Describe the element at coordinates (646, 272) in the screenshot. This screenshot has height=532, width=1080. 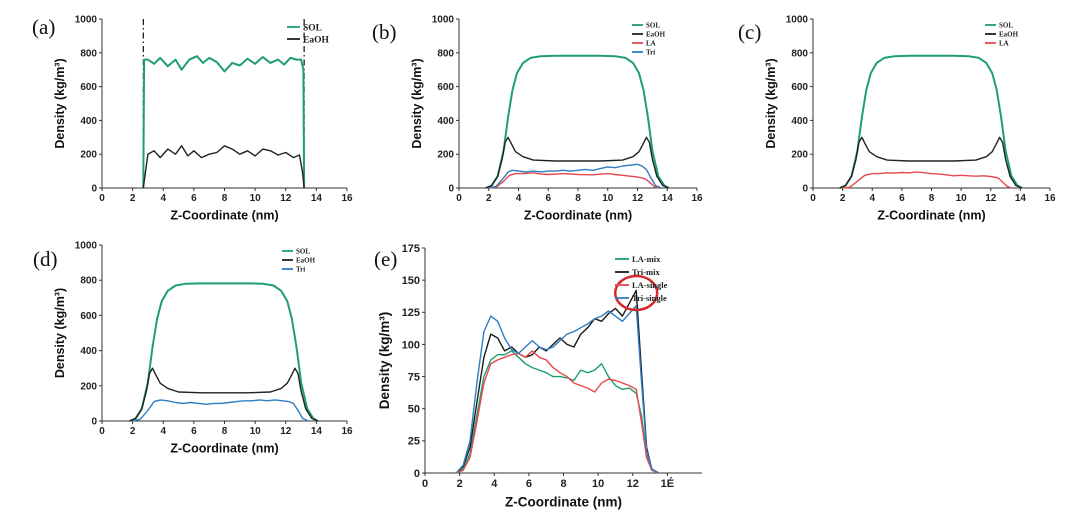
I see `legend-label: Tri-mix` at that location.